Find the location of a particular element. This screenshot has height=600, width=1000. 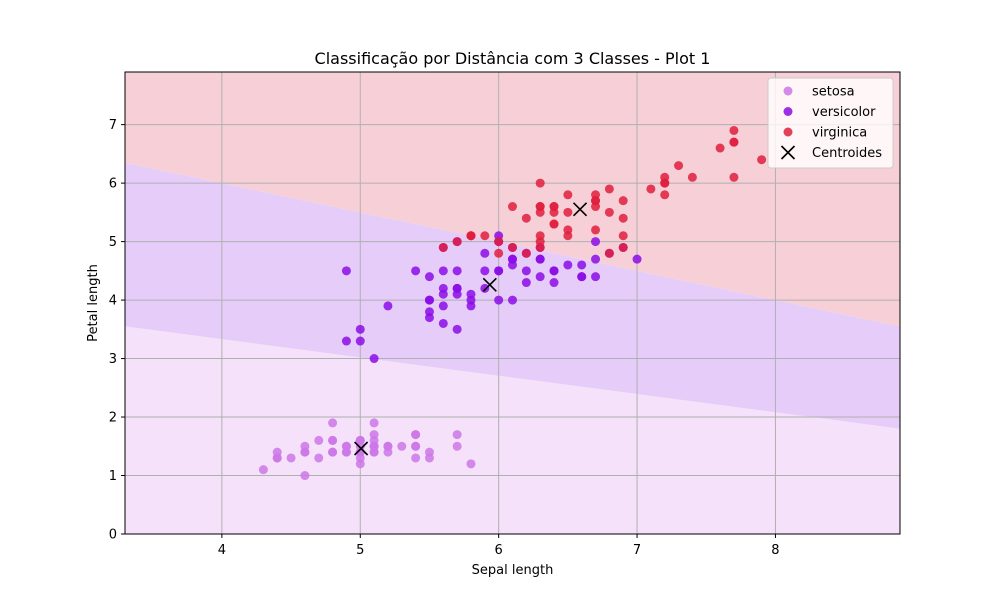

y-tick-label: 6 is located at coordinates (113, 184).